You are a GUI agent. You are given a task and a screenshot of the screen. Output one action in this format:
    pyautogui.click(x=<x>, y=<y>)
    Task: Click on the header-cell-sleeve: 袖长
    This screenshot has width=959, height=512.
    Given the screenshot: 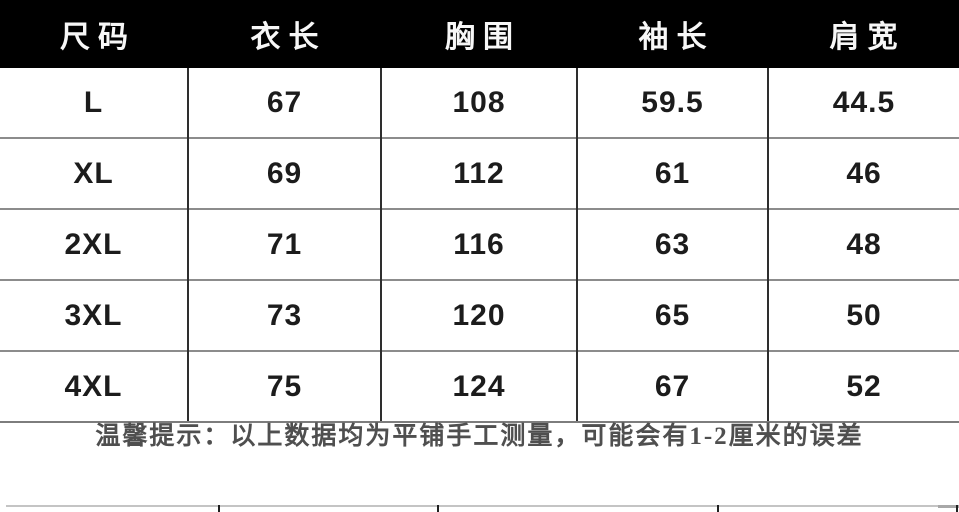 What is the action you would take?
    pyautogui.click(x=672, y=34)
    